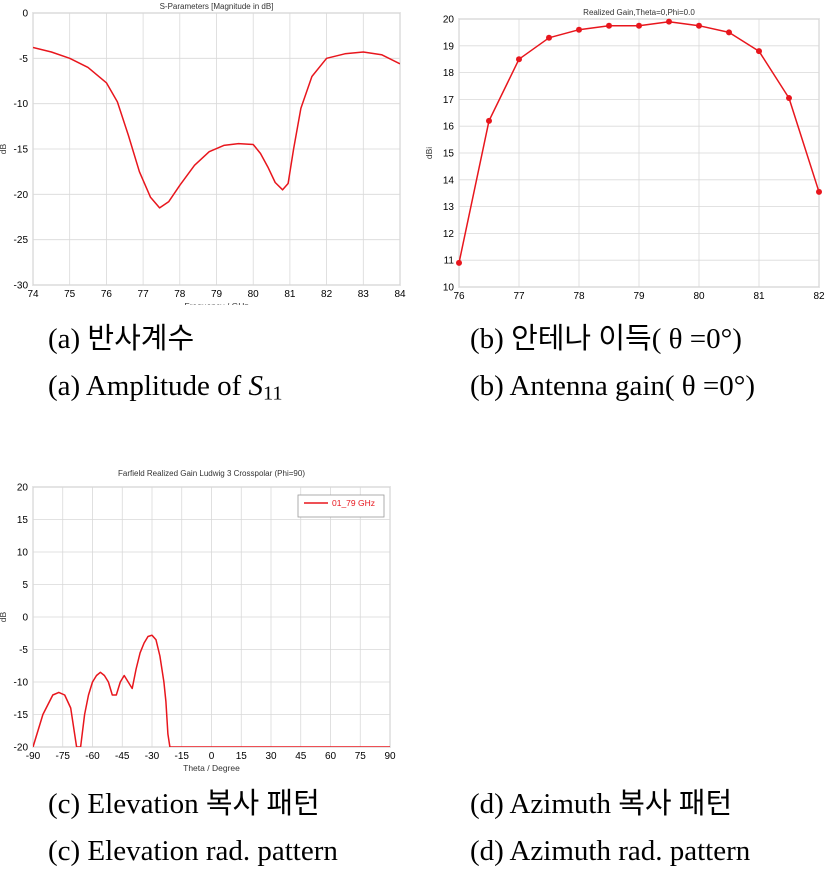 This screenshot has width=827, height=874. I want to click on x-tick-label: 45, so click(301, 756).